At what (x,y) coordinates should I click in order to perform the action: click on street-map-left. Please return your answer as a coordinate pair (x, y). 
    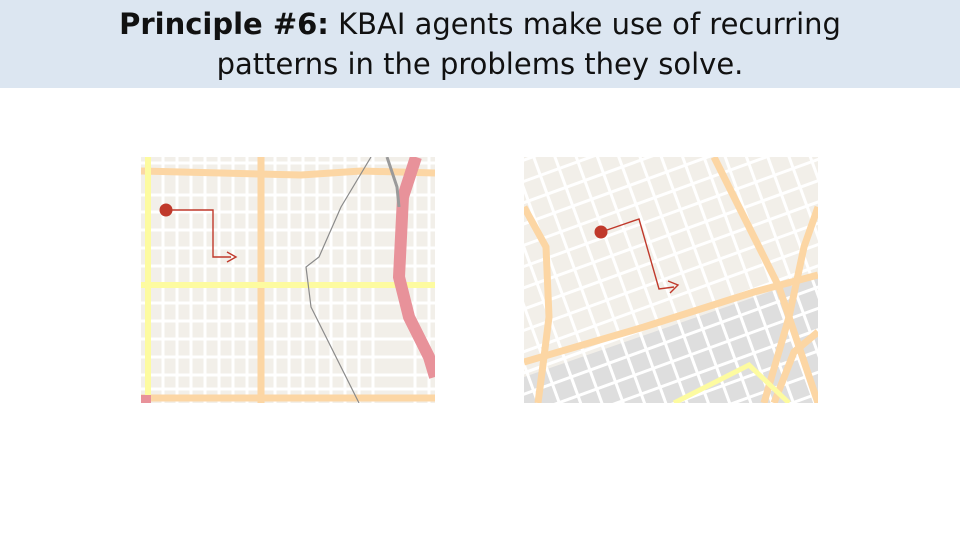
    Looking at the image, I should click on (288, 280).